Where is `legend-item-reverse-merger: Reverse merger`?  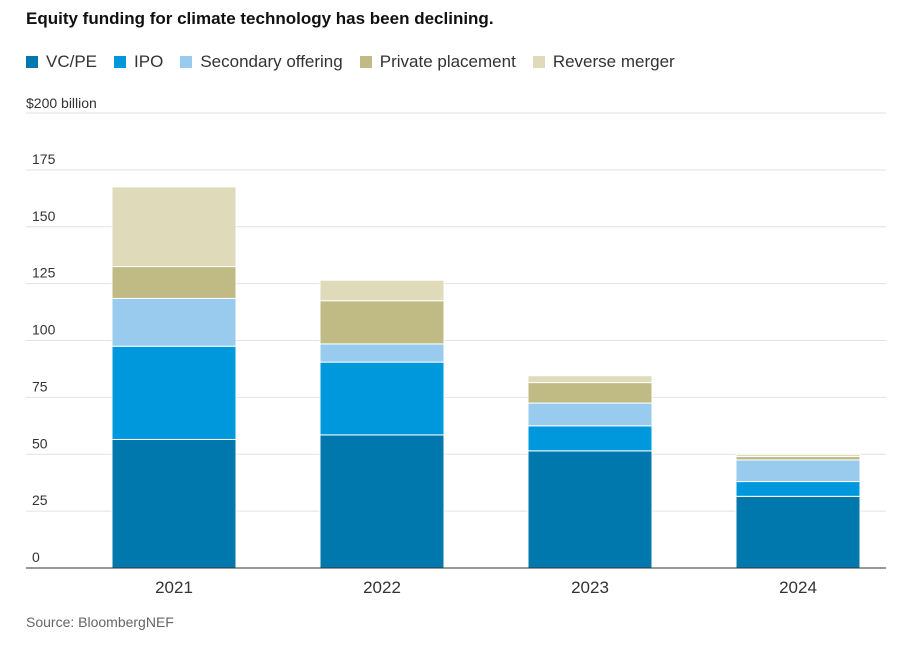 legend-item-reverse-merger: Reverse merger is located at coordinates (603, 62).